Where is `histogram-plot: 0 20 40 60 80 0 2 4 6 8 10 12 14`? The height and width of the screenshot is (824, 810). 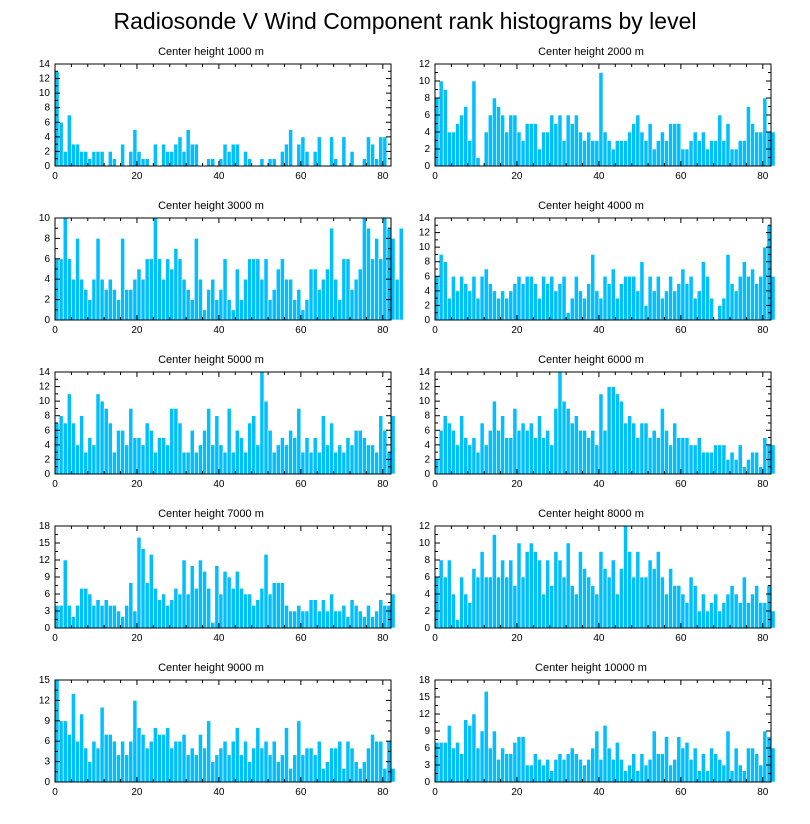 histogram-plot: 0 20 40 60 80 0 2 4 6 8 10 12 14 is located at coordinates (217, 428).